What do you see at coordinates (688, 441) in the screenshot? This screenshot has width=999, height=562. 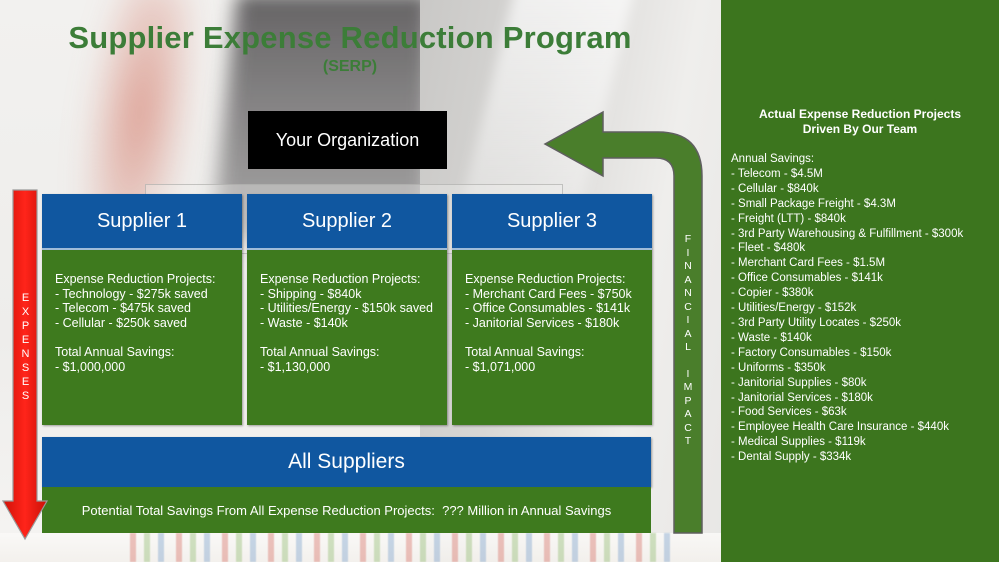 I see `vertical-letter: T` at bounding box center [688, 441].